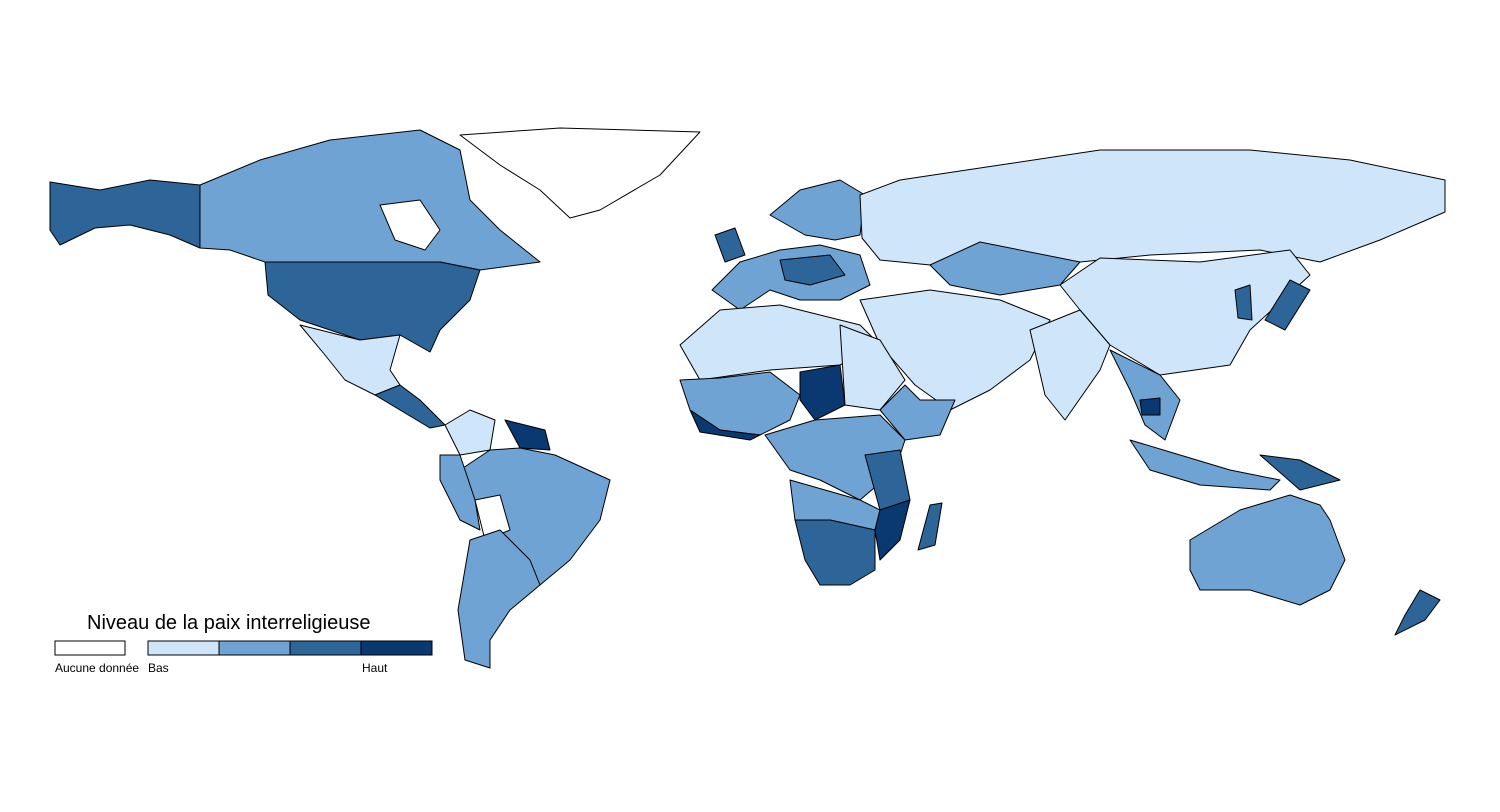 The height and width of the screenshot is (812, 1500). What do you see at coordinates (1205, 465) in the screenshot?
I see `indonesia` at bounding box center [1205, 465].